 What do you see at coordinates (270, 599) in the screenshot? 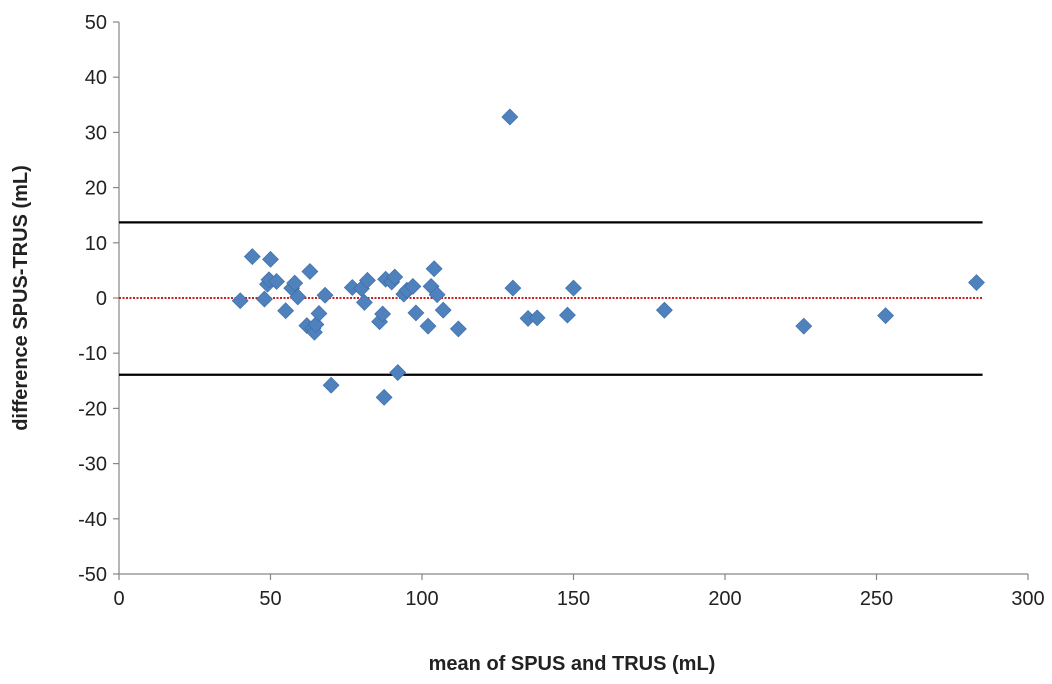
I see `x-tick-label: 50` at bounding box center [270, 599].